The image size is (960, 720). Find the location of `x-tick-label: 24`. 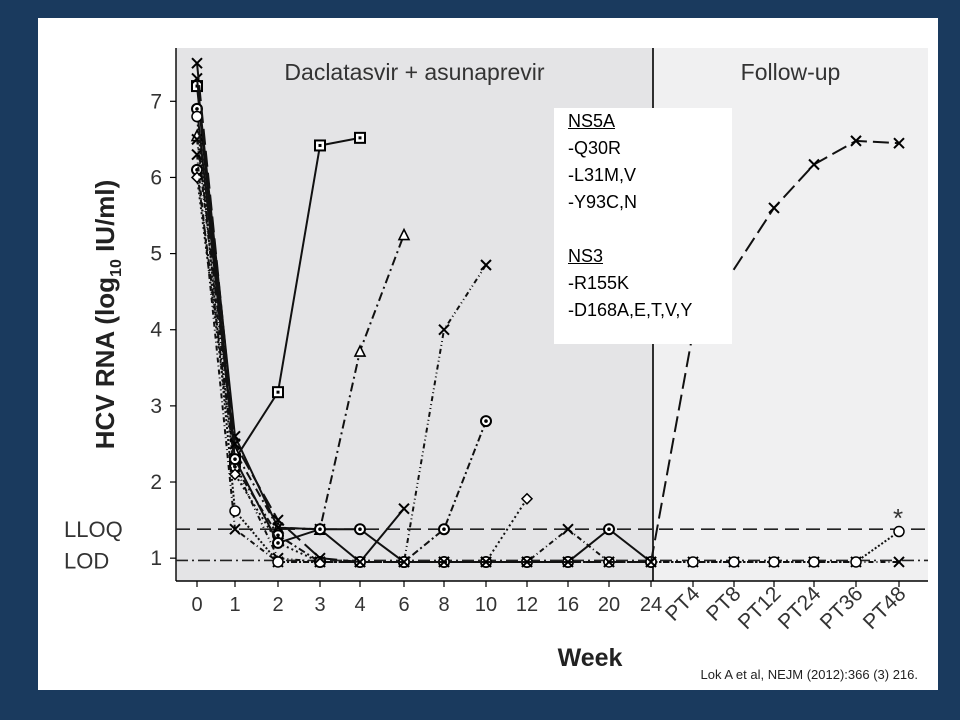

x-tick-label: 24 is located at coordinates (651, 605).